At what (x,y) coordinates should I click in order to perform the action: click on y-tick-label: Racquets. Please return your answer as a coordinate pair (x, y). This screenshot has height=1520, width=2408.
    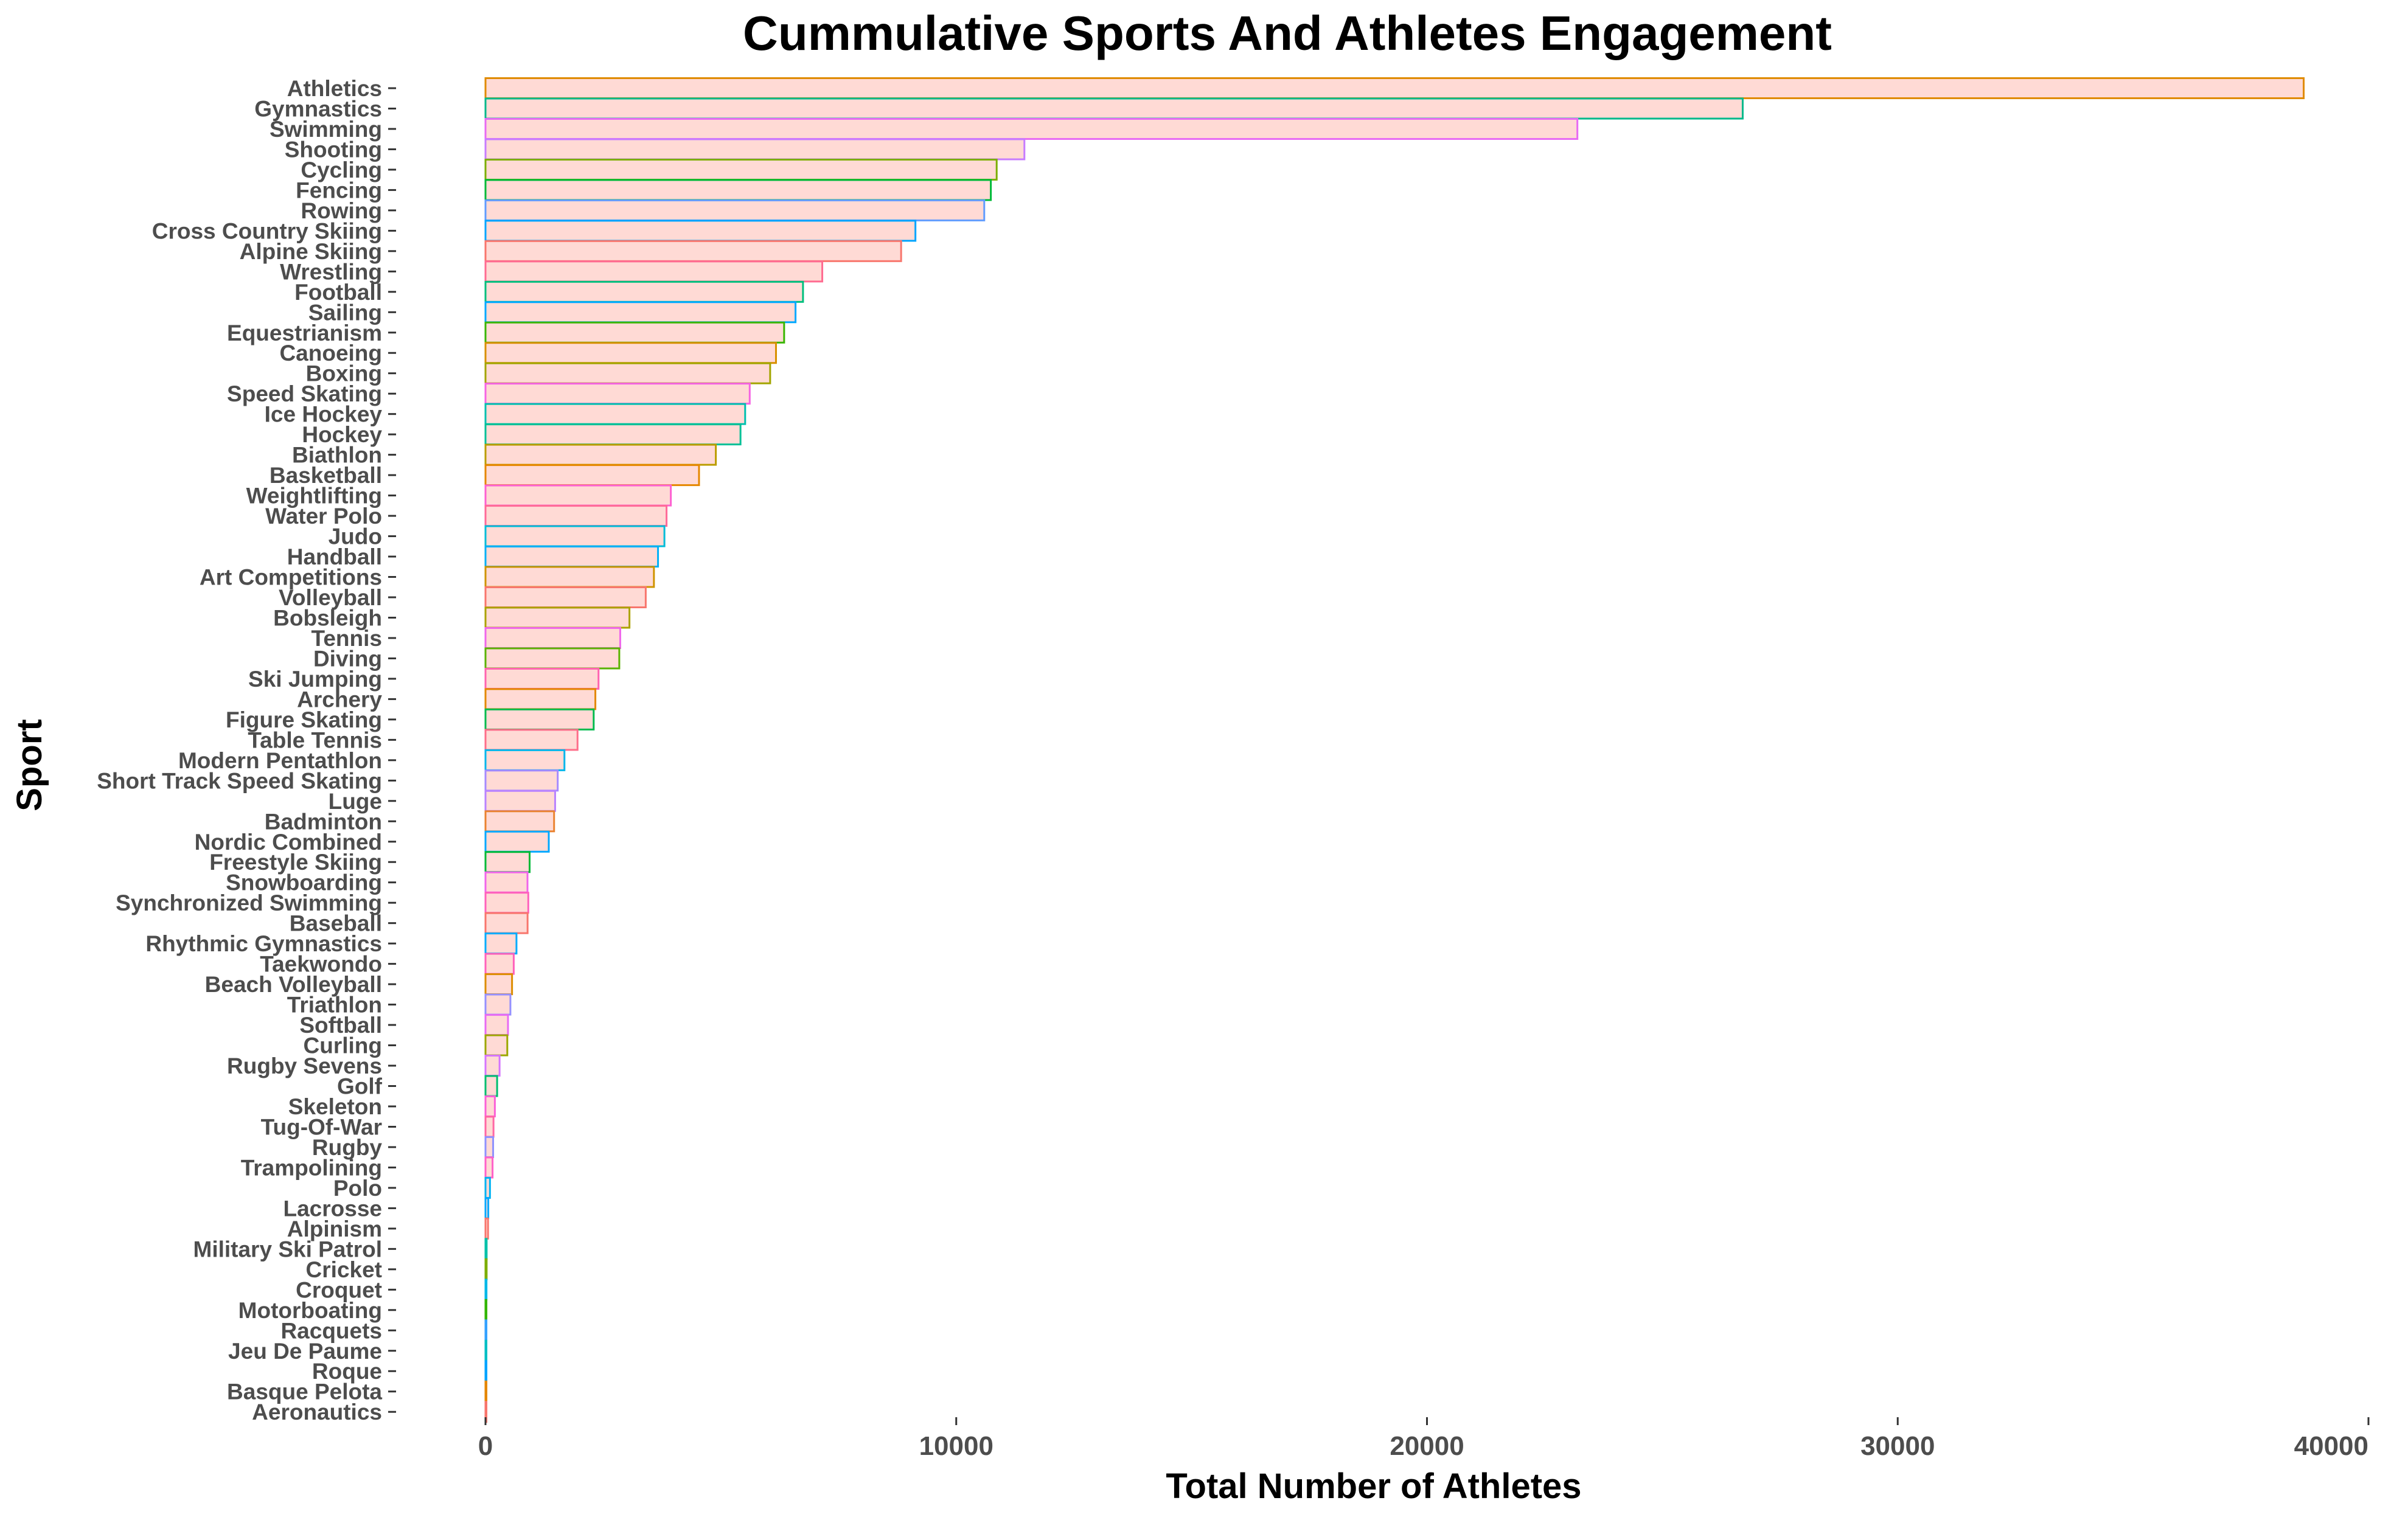
    Looking at the image, I should click on (331, 1330).